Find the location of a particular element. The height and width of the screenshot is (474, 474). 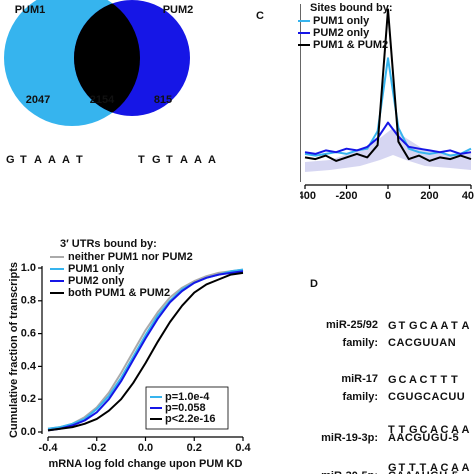

y-tick-label: 0.6 is located at coordinates (28, 334).